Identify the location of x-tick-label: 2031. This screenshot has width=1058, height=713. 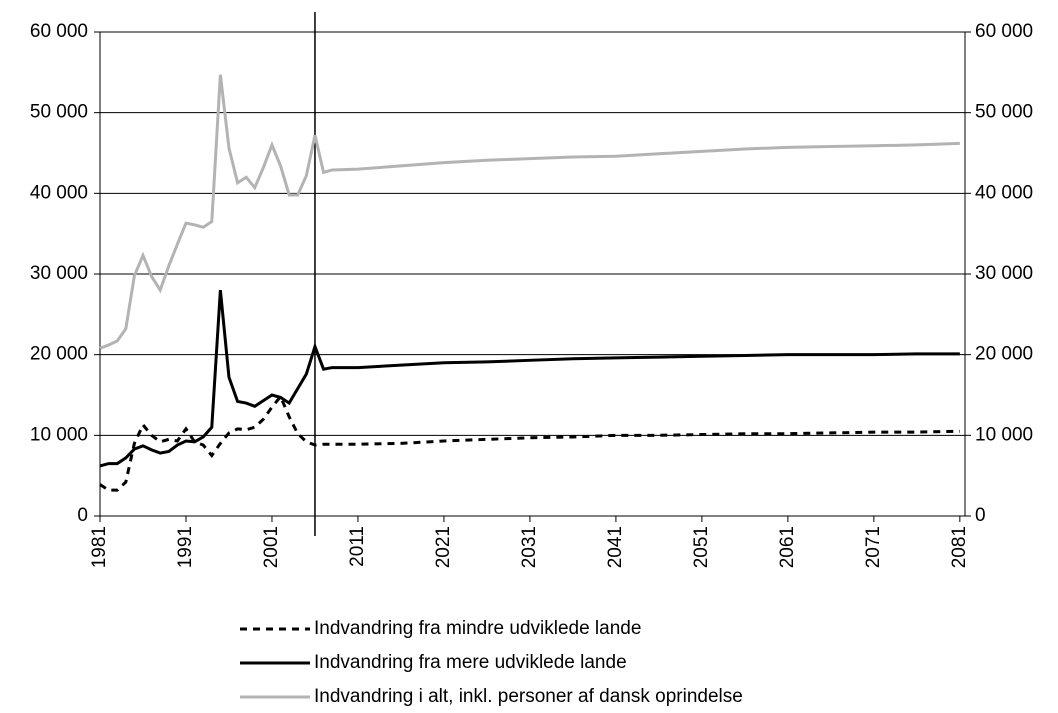
(529, 547).